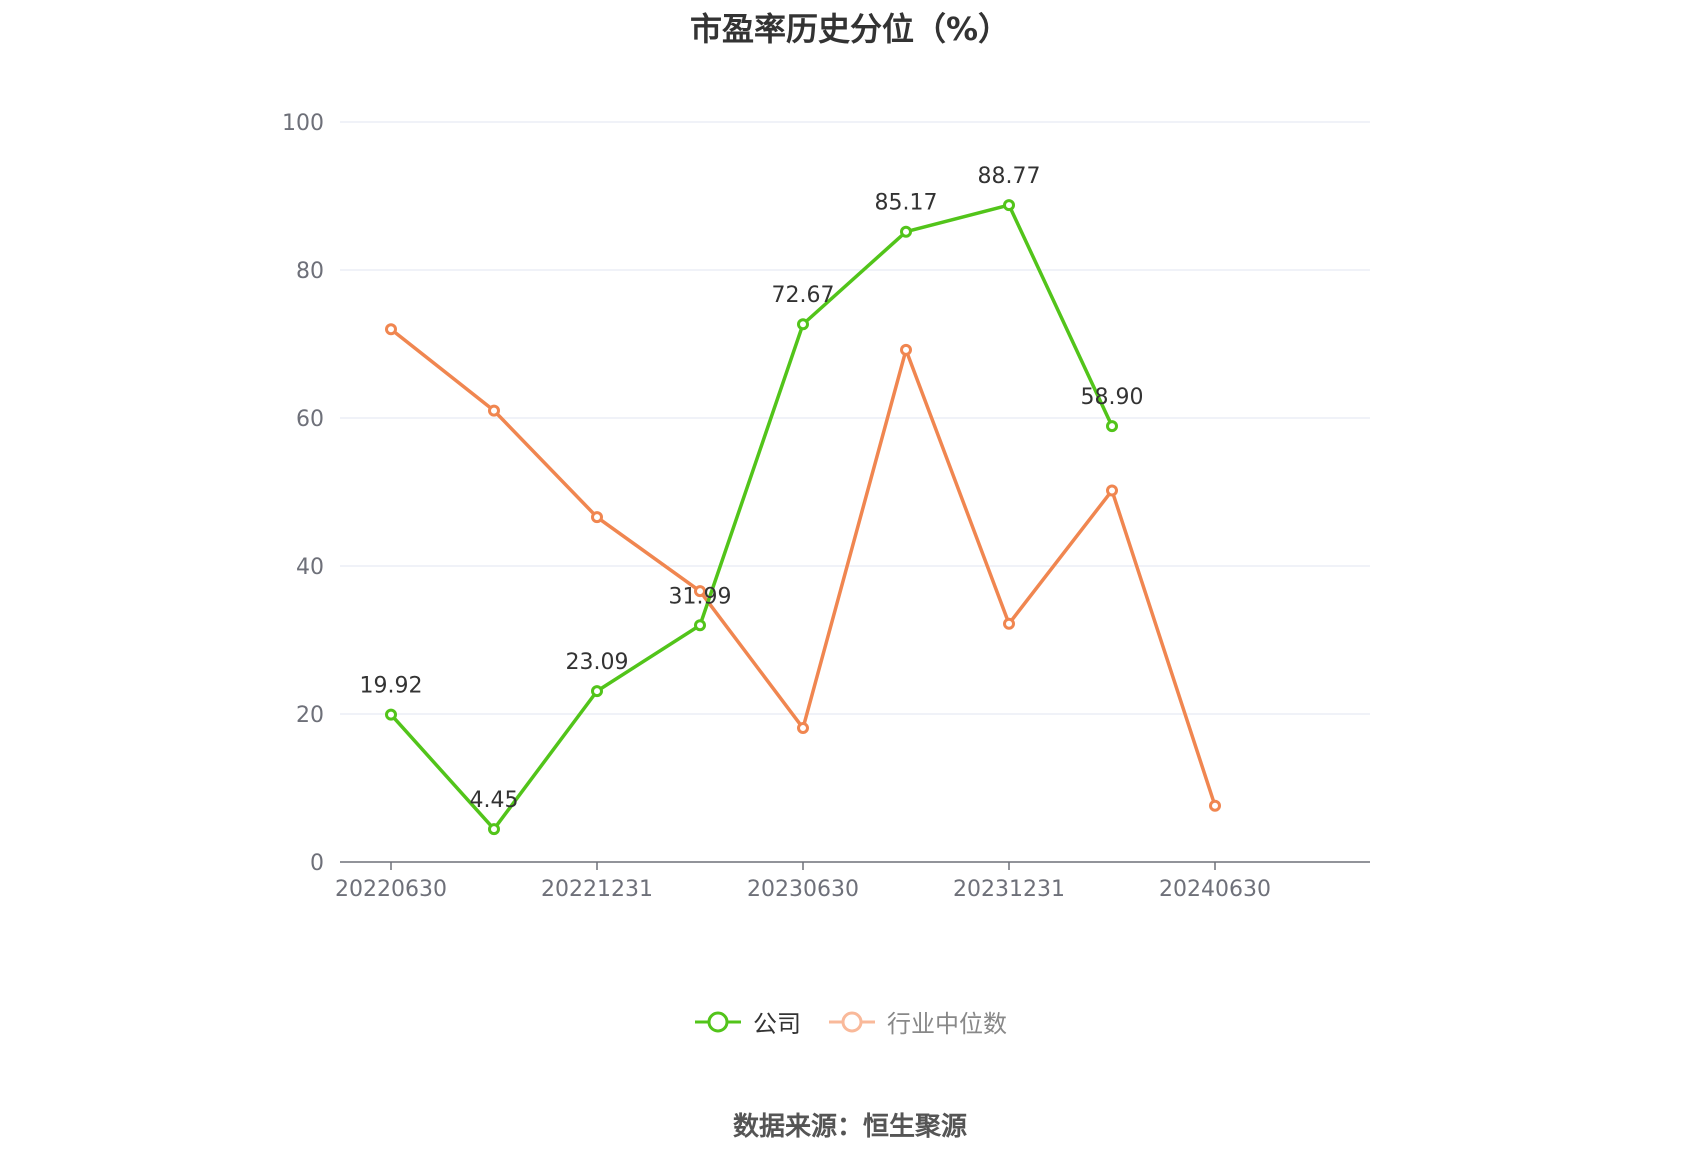 This screenshot has height=1150, width=1700. Describe the element at coordinates (803, 295) in the screenshot. I see `data-label: 72.67` at that location.